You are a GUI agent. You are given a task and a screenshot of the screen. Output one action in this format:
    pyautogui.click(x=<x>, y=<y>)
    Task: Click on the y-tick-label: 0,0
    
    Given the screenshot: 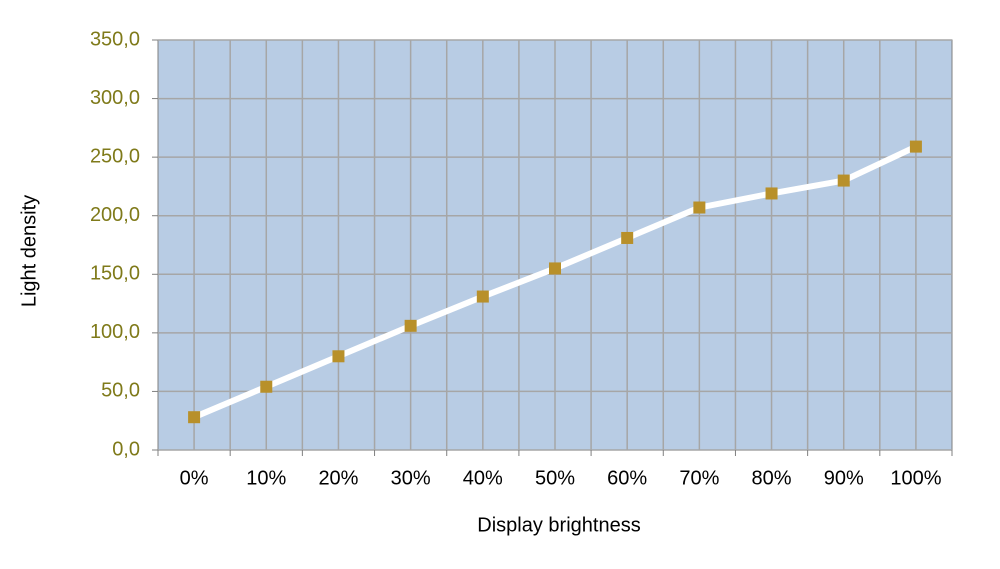 What is the action you would take?
    pyautogui.click(x=126, y=449)
    